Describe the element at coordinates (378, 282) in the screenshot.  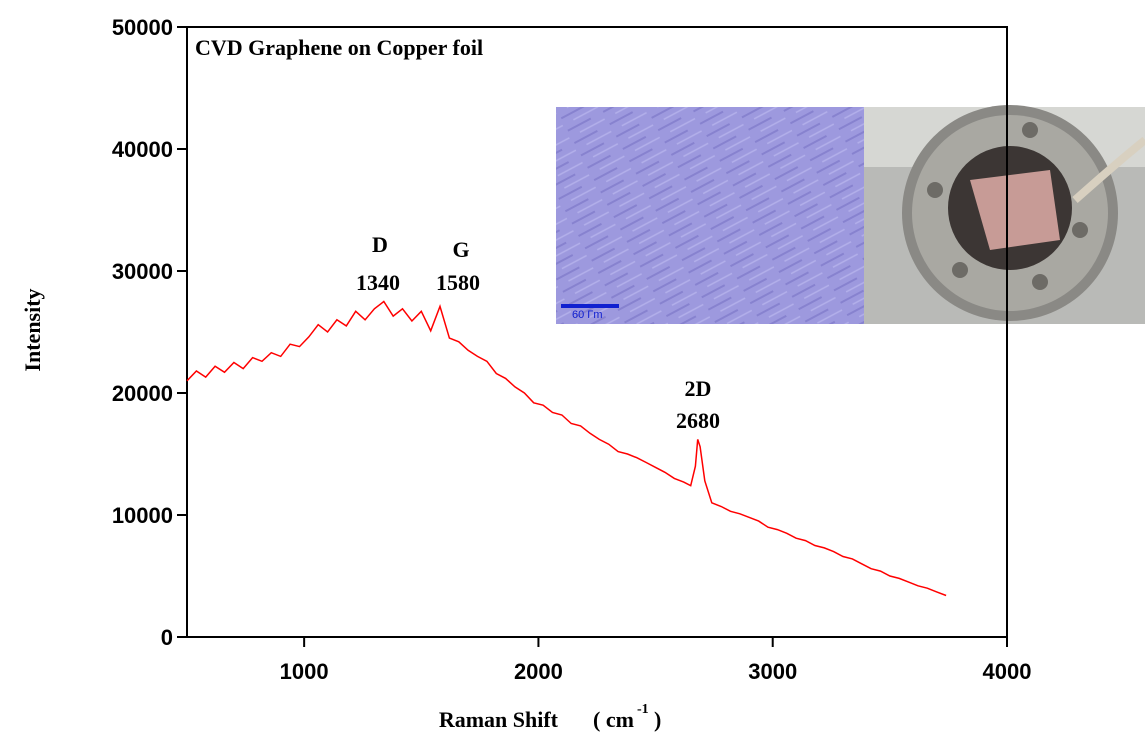
I see `annotation: 1340` at that location.